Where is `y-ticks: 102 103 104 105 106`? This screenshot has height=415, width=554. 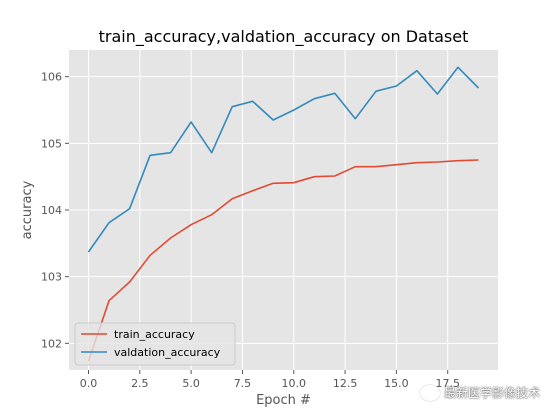
y-ticks: 102 103 104 105 106 is located at coordinates (55, 210).